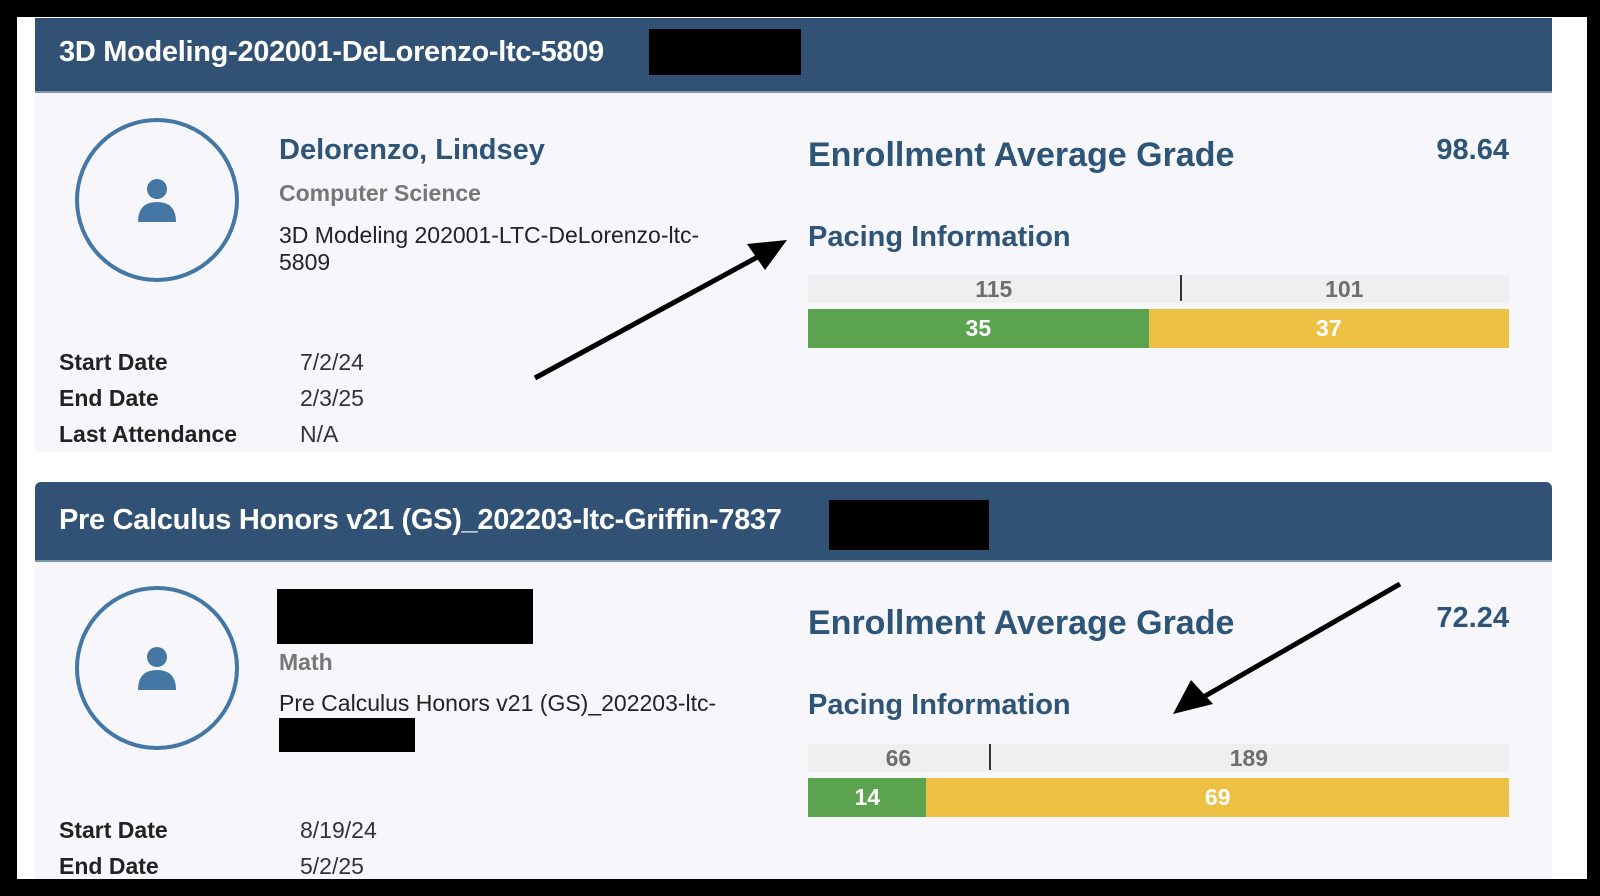 The width and height of the screenshot is (1600, 896). What do you see at coordinates (978, 328) in the screenshot?
I see `pacing-on-track-segment: 35` at bounding box center [978, 328].